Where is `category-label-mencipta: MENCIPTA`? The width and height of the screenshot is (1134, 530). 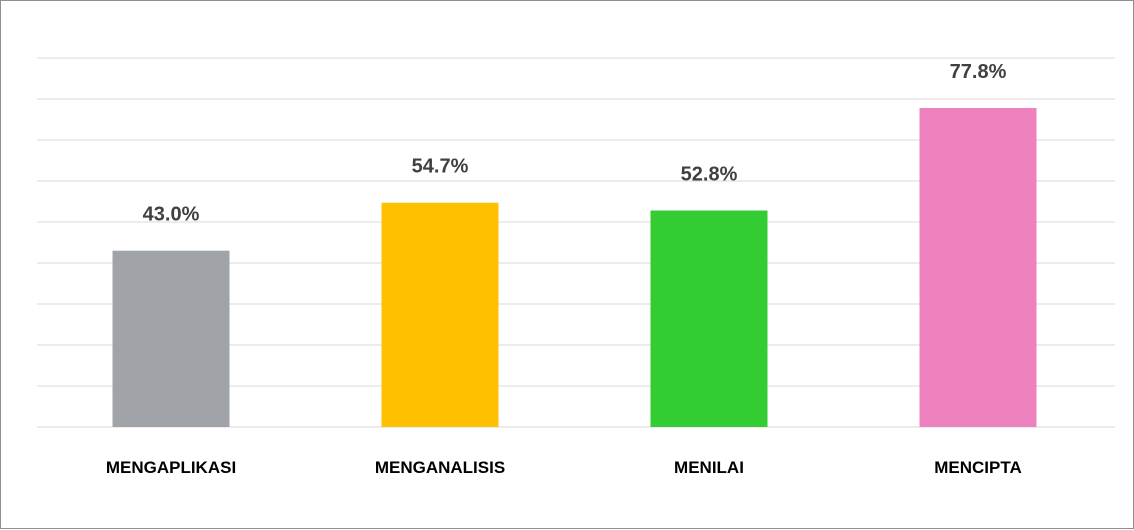 category-label-mencipta: MENCIPTA is located at coordinates (978, 467).